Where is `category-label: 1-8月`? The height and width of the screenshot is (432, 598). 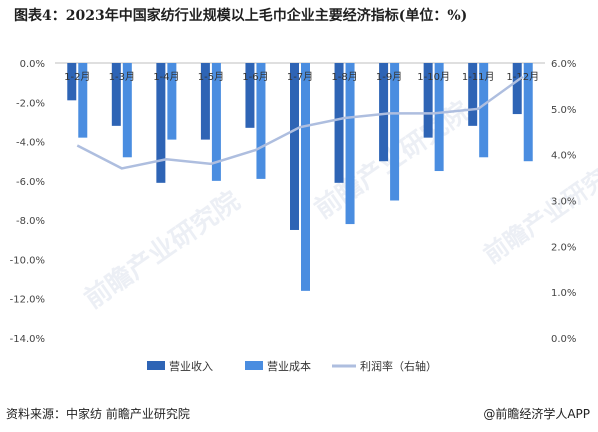 category-label: 1-8月 is located at coordinates (344, 77).